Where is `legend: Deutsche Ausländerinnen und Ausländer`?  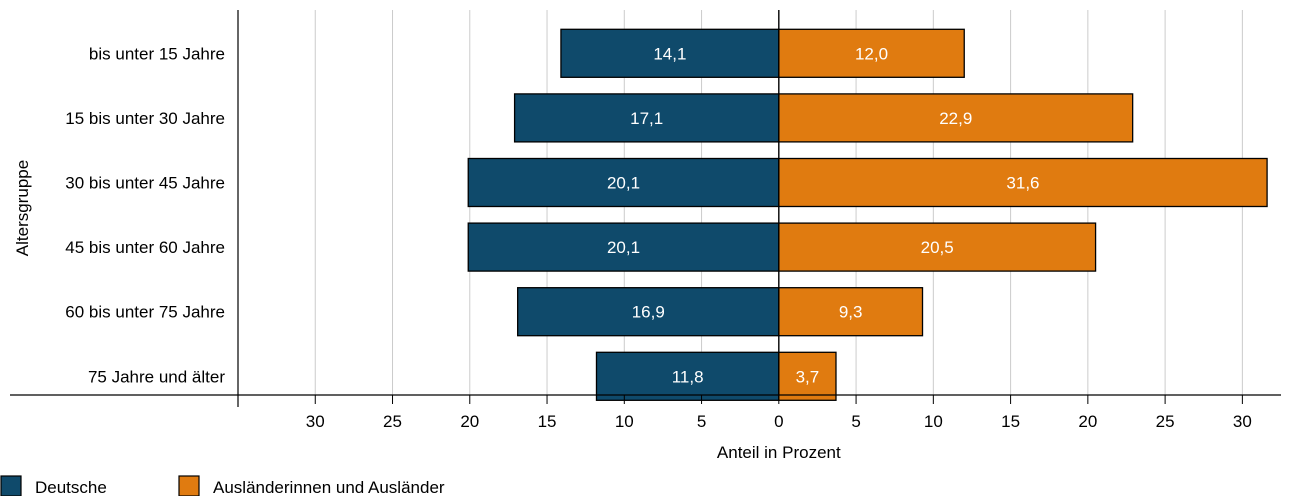 legend: Deutsche Ausländerinnen und Ausländer is located at coordinates (222, 486).